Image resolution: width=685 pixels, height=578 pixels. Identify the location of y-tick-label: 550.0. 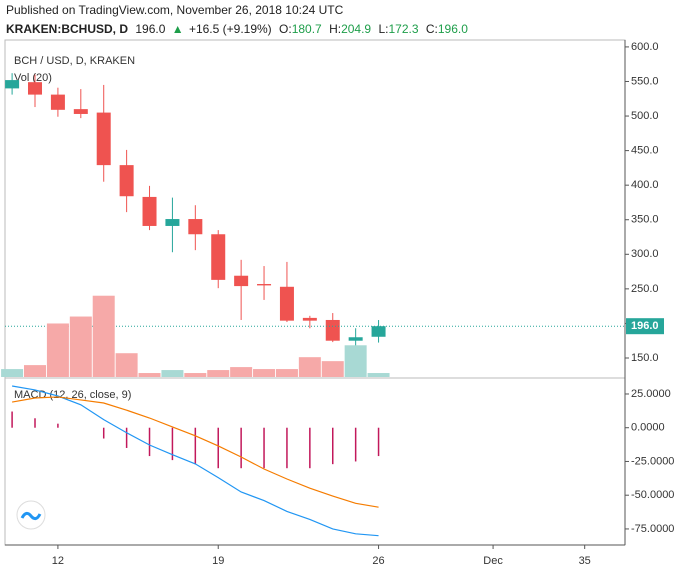
(645, 81).